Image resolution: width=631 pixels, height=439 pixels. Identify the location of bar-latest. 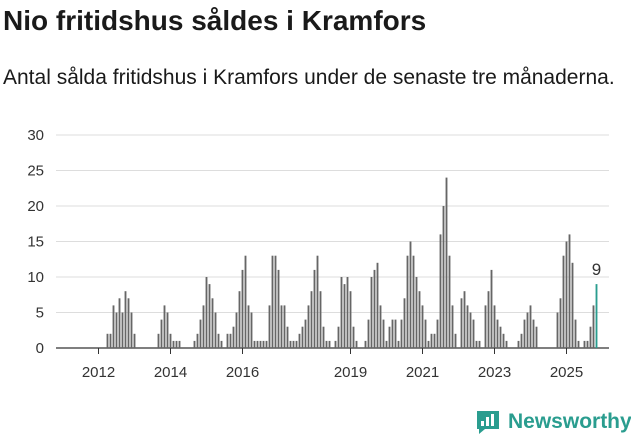
(596, 316).